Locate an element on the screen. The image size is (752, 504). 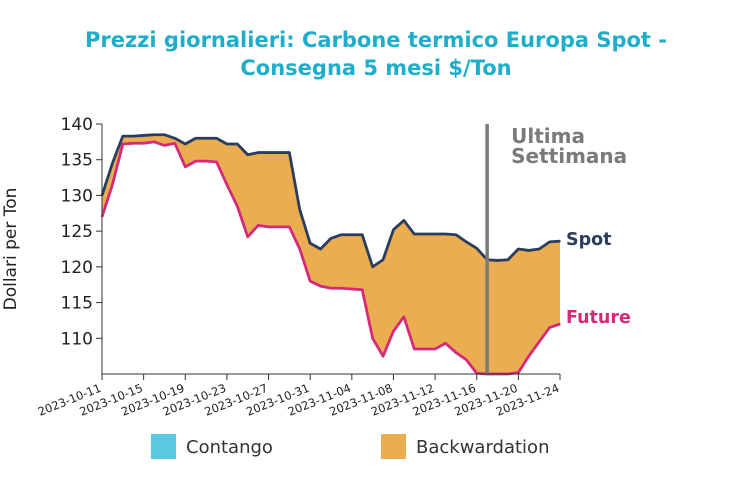
last-week-label-line1: Ultima is located at coordinates (548, 136).